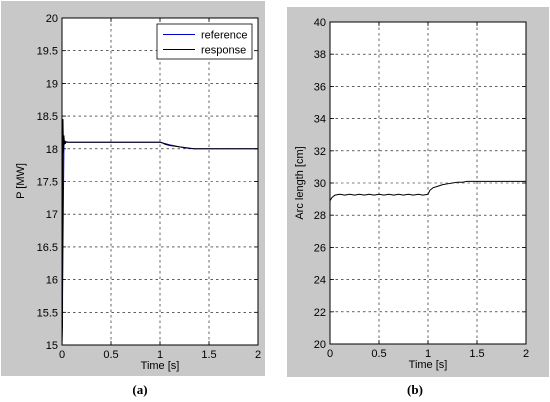 The image size is (550, 402). I want to click on y-tick-label: 26, so click(320, 248).